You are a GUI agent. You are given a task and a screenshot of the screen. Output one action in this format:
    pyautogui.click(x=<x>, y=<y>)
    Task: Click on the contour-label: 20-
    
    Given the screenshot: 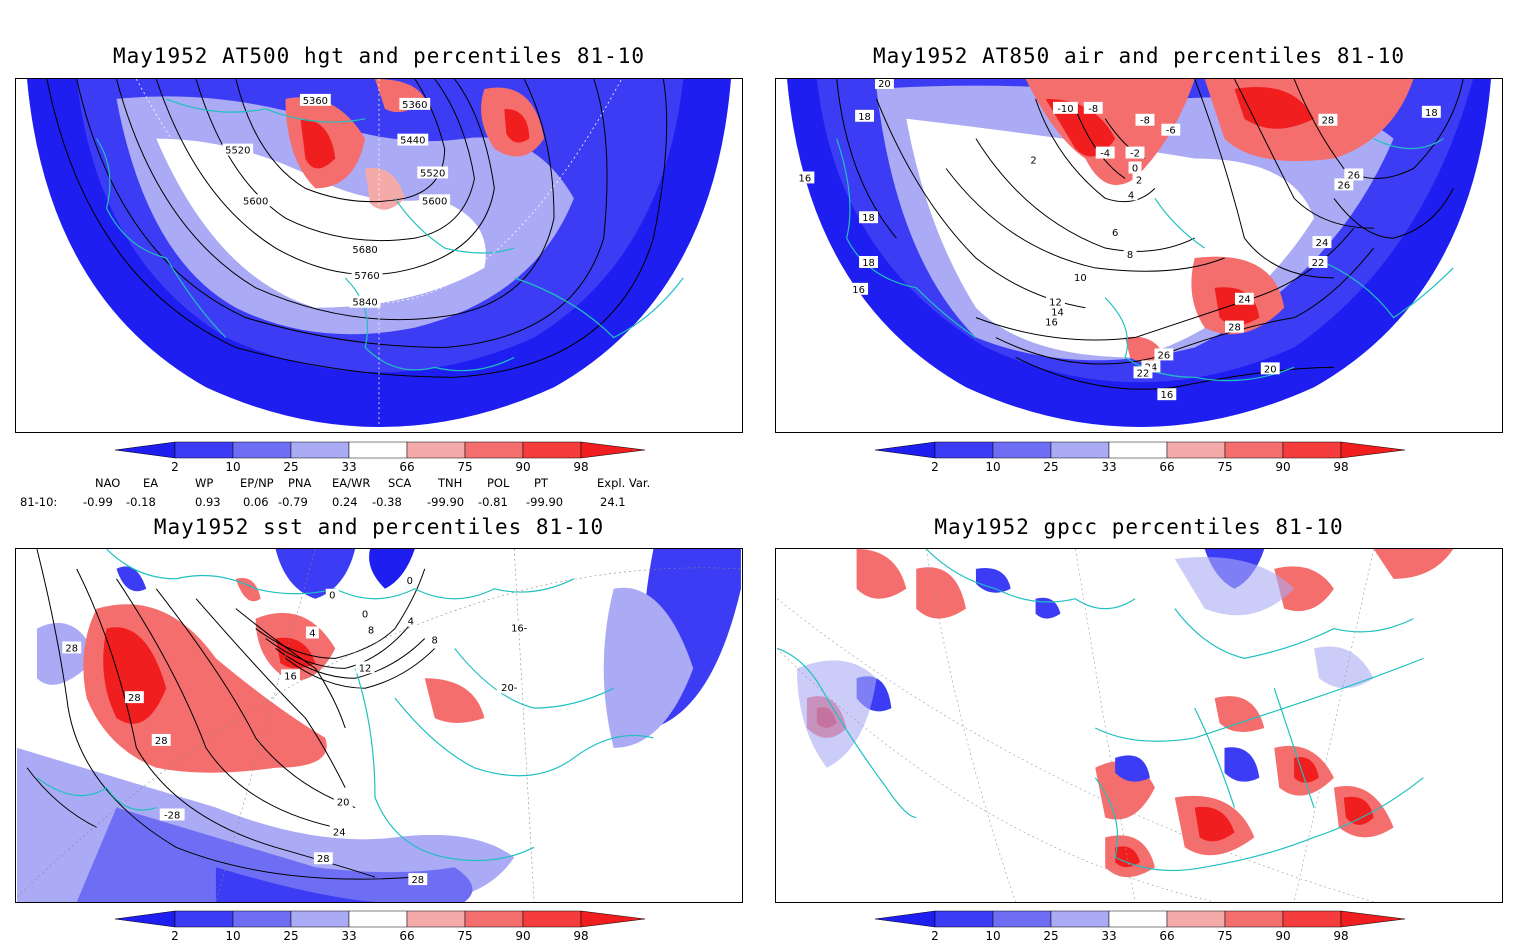 What is the action you would take?
    pyautogui.click(x=509, y=688)
    